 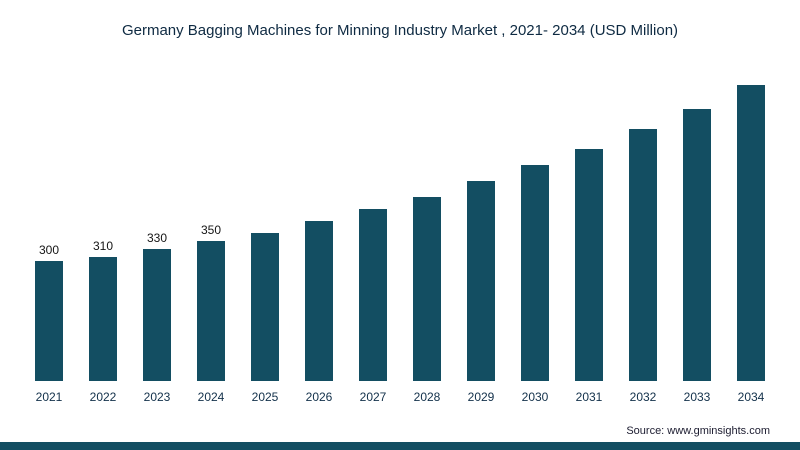 What do you see at coordinates (481, 397) in the screenshot?
I see `x-tick-label: 2029` at bounding box center [481, 397].